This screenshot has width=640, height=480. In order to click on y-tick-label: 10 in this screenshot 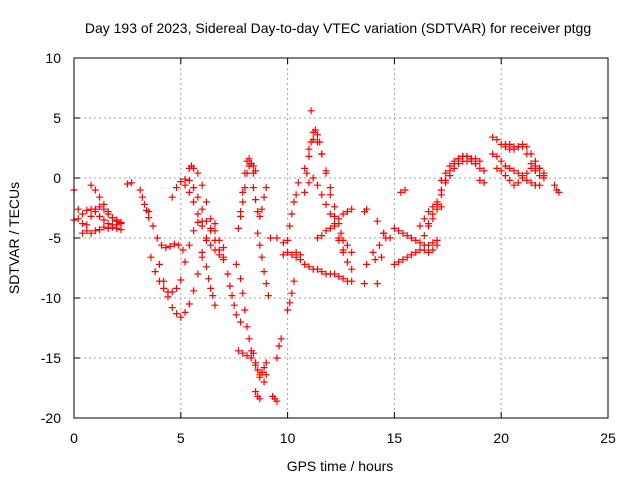, I will do `click(53, 58)`.